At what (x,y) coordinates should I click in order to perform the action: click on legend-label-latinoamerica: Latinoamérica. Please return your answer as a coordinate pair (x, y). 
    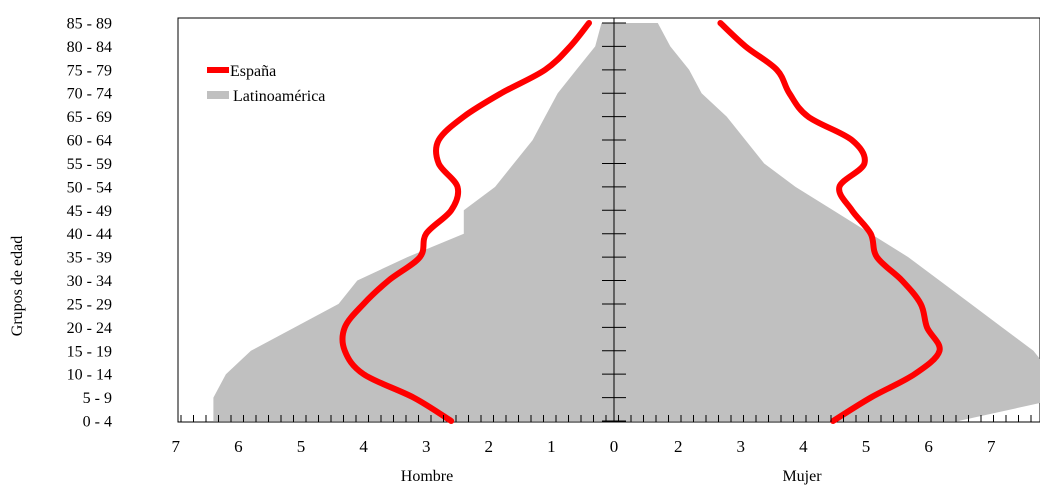
    Looking at the image, I should click on (279, 96).